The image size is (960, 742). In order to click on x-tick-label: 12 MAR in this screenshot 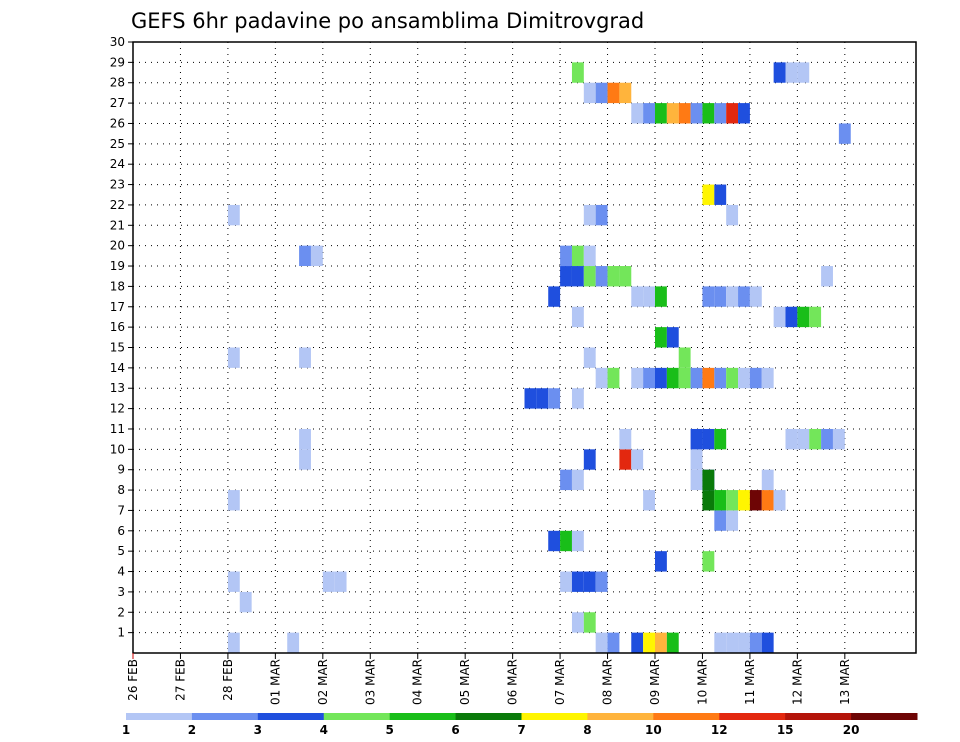, I will do `click(797, 682)`.